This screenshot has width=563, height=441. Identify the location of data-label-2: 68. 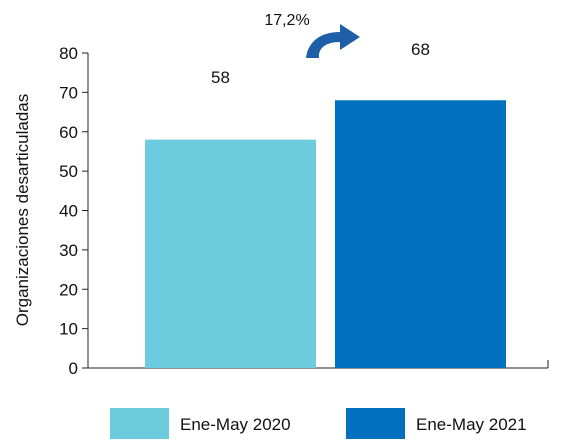
(420, 49).